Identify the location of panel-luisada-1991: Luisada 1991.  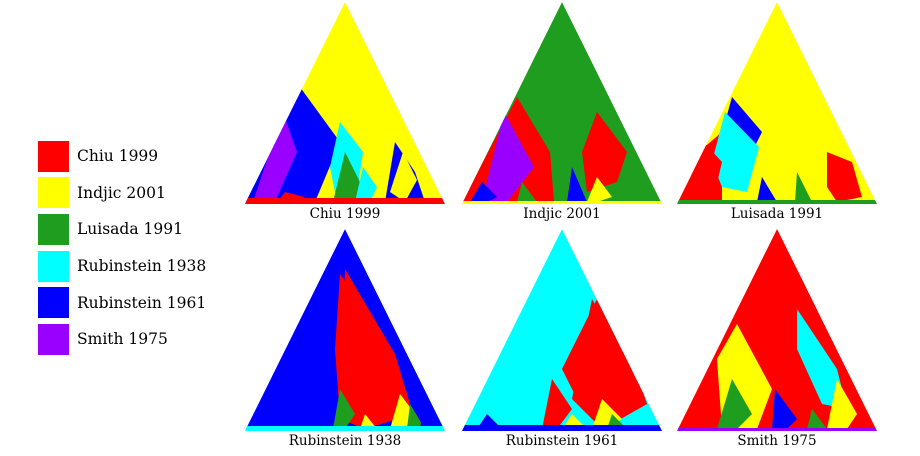
(777, 112).